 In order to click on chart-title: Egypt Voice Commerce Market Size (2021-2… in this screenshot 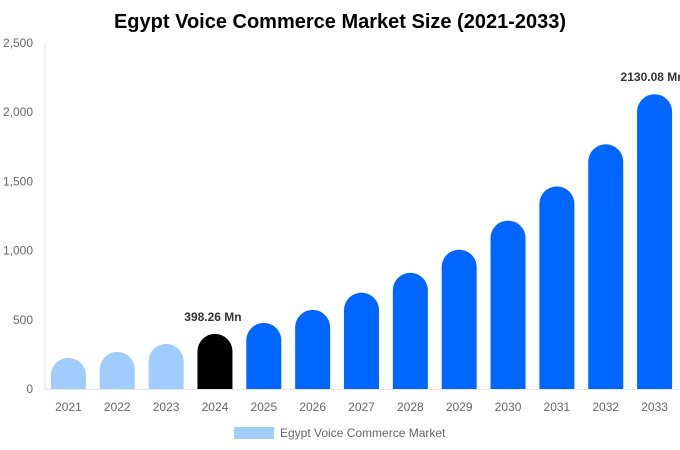, I will do `click(340, 22)`.